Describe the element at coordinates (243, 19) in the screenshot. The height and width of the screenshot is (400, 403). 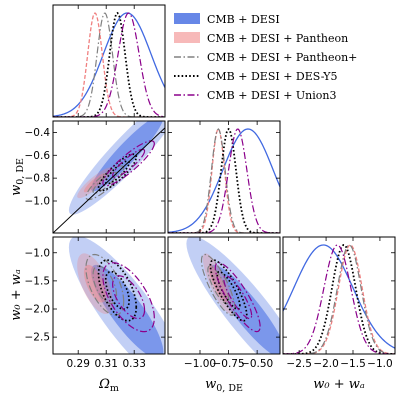
I see `legend-label: CMB + DESI` at that location.